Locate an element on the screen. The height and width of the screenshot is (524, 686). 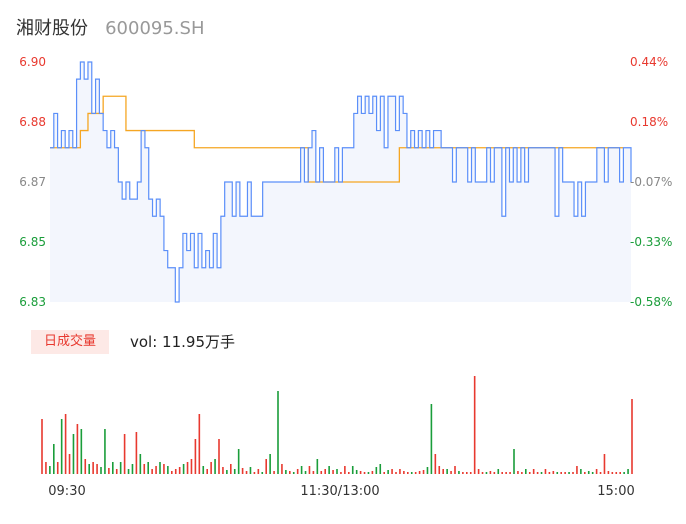
volume-badge: 日成交量 is located at coordinates (70, 342).